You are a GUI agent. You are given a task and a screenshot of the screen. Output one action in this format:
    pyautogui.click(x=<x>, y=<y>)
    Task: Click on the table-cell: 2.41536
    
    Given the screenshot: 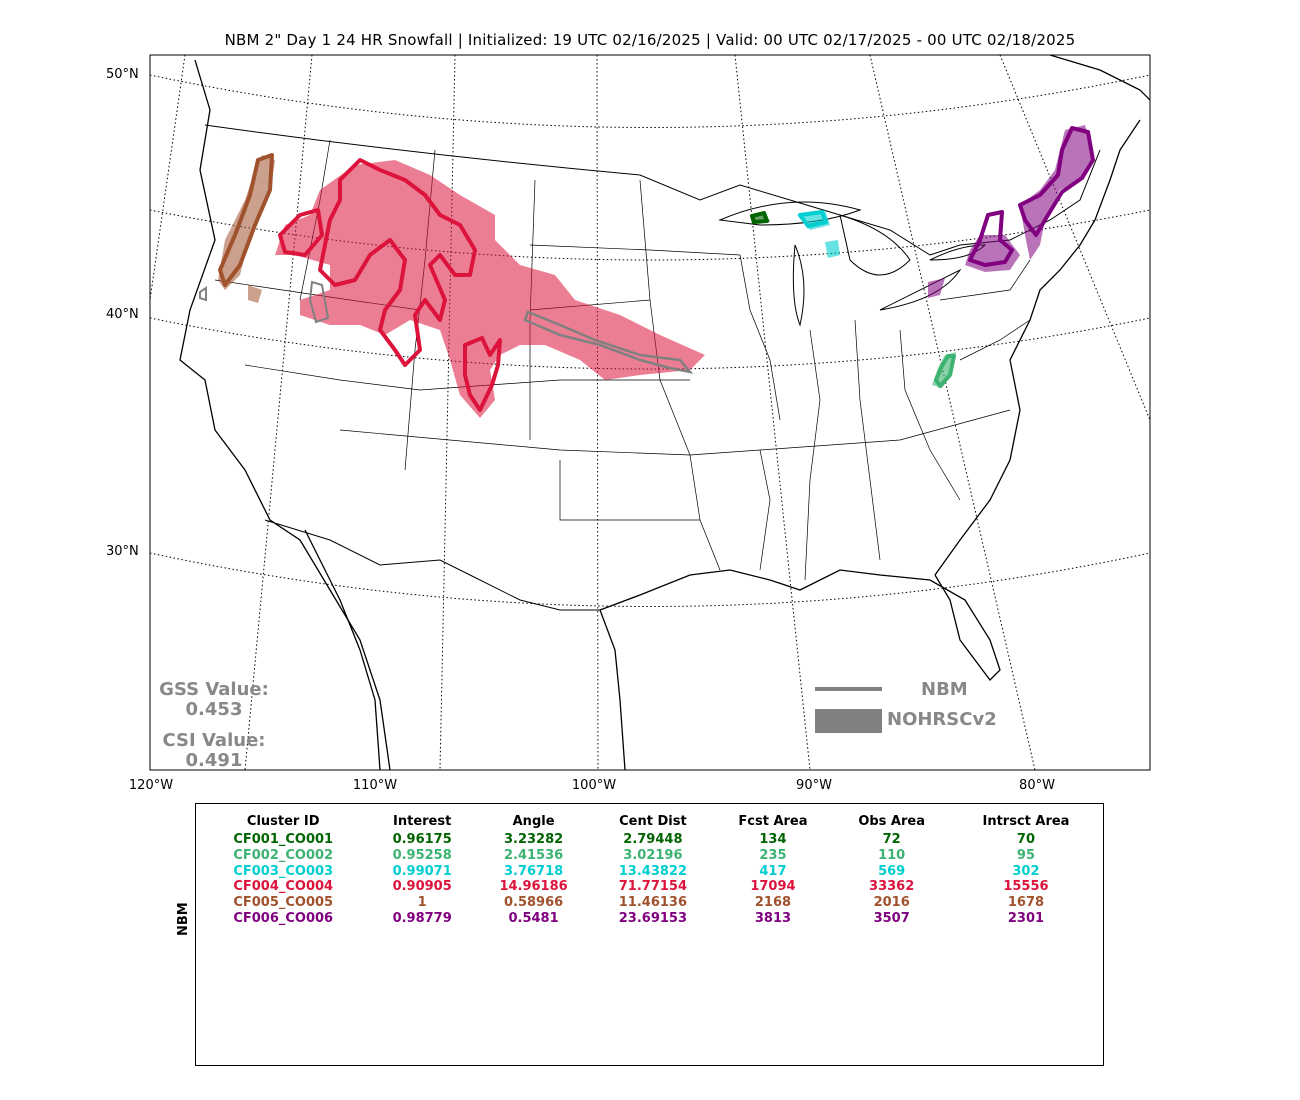 What is the action you would take?
    pyautogui.click(x=533, y=855)
    